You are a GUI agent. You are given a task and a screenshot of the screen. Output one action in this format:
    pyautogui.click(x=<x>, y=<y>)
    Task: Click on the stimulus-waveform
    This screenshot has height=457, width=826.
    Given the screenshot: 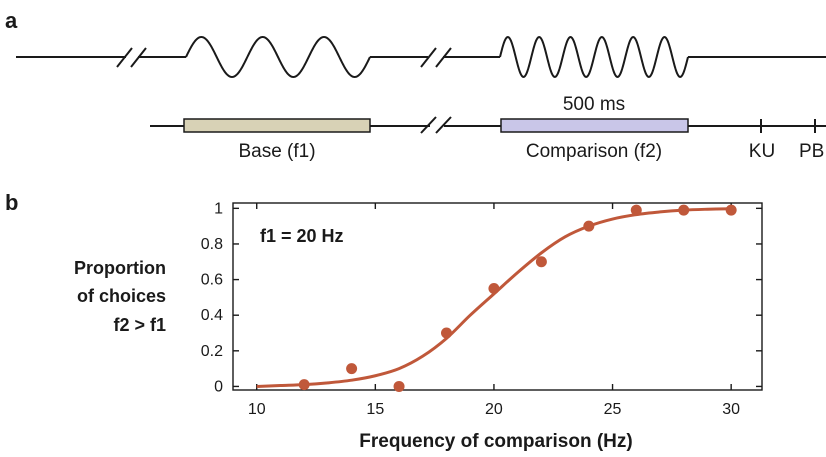 What is the action you would take?
    pyautogui.click(x=421, y=57)
    